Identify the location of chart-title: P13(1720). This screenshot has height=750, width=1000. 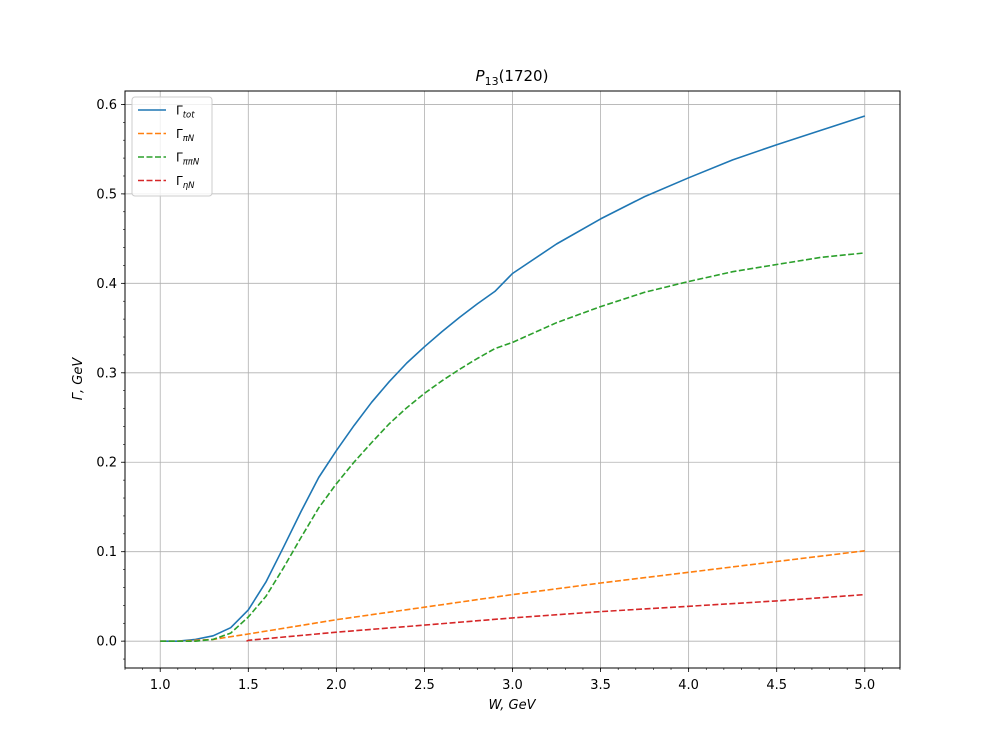
(512, 77).